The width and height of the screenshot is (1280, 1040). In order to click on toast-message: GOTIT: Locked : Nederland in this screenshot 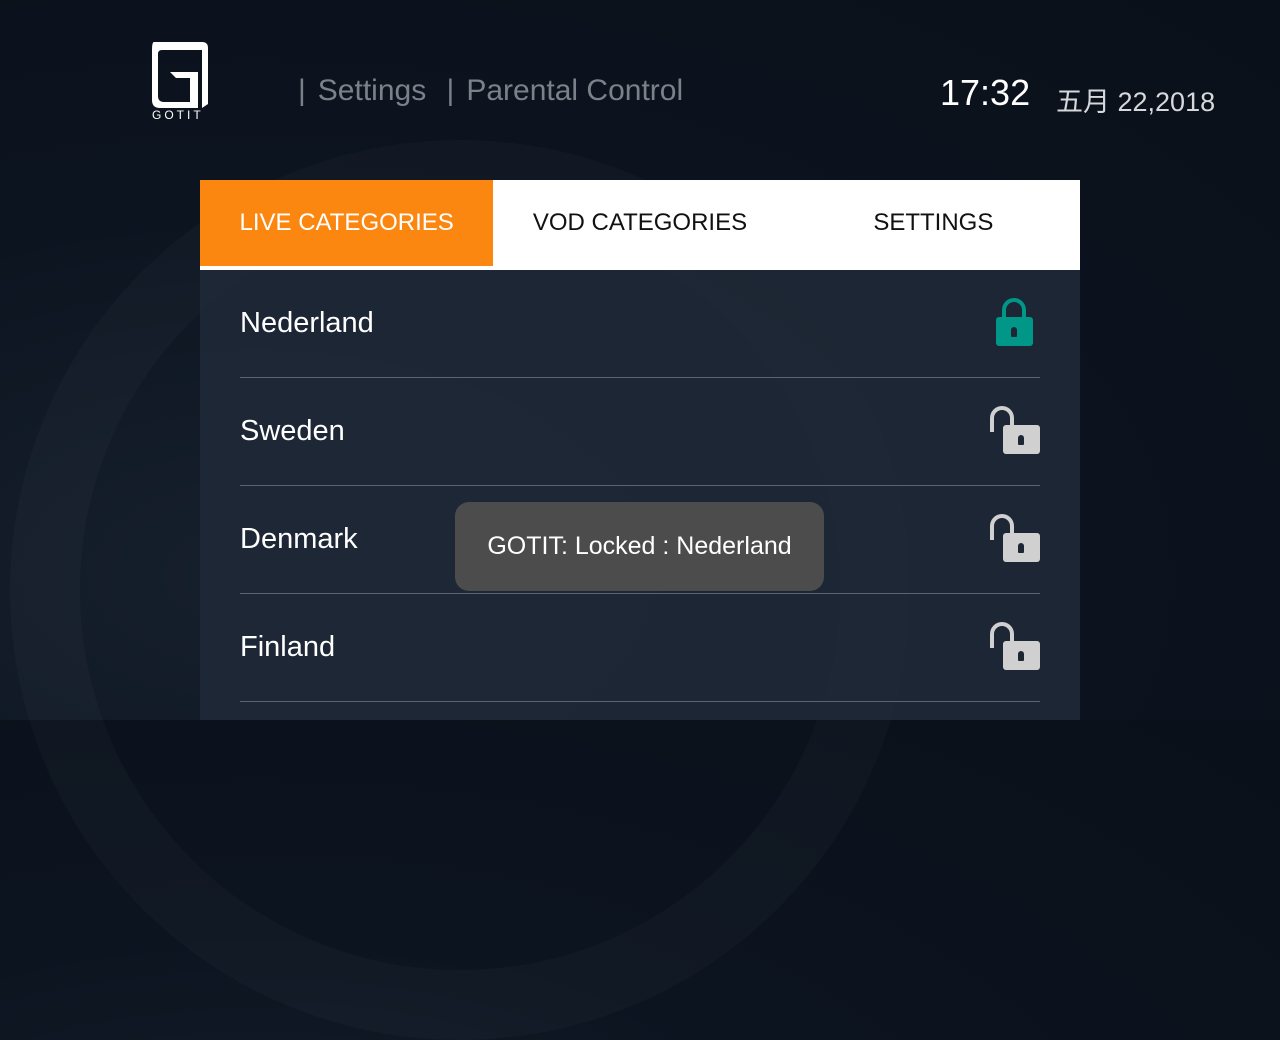, I will do `click(639, 546)`.